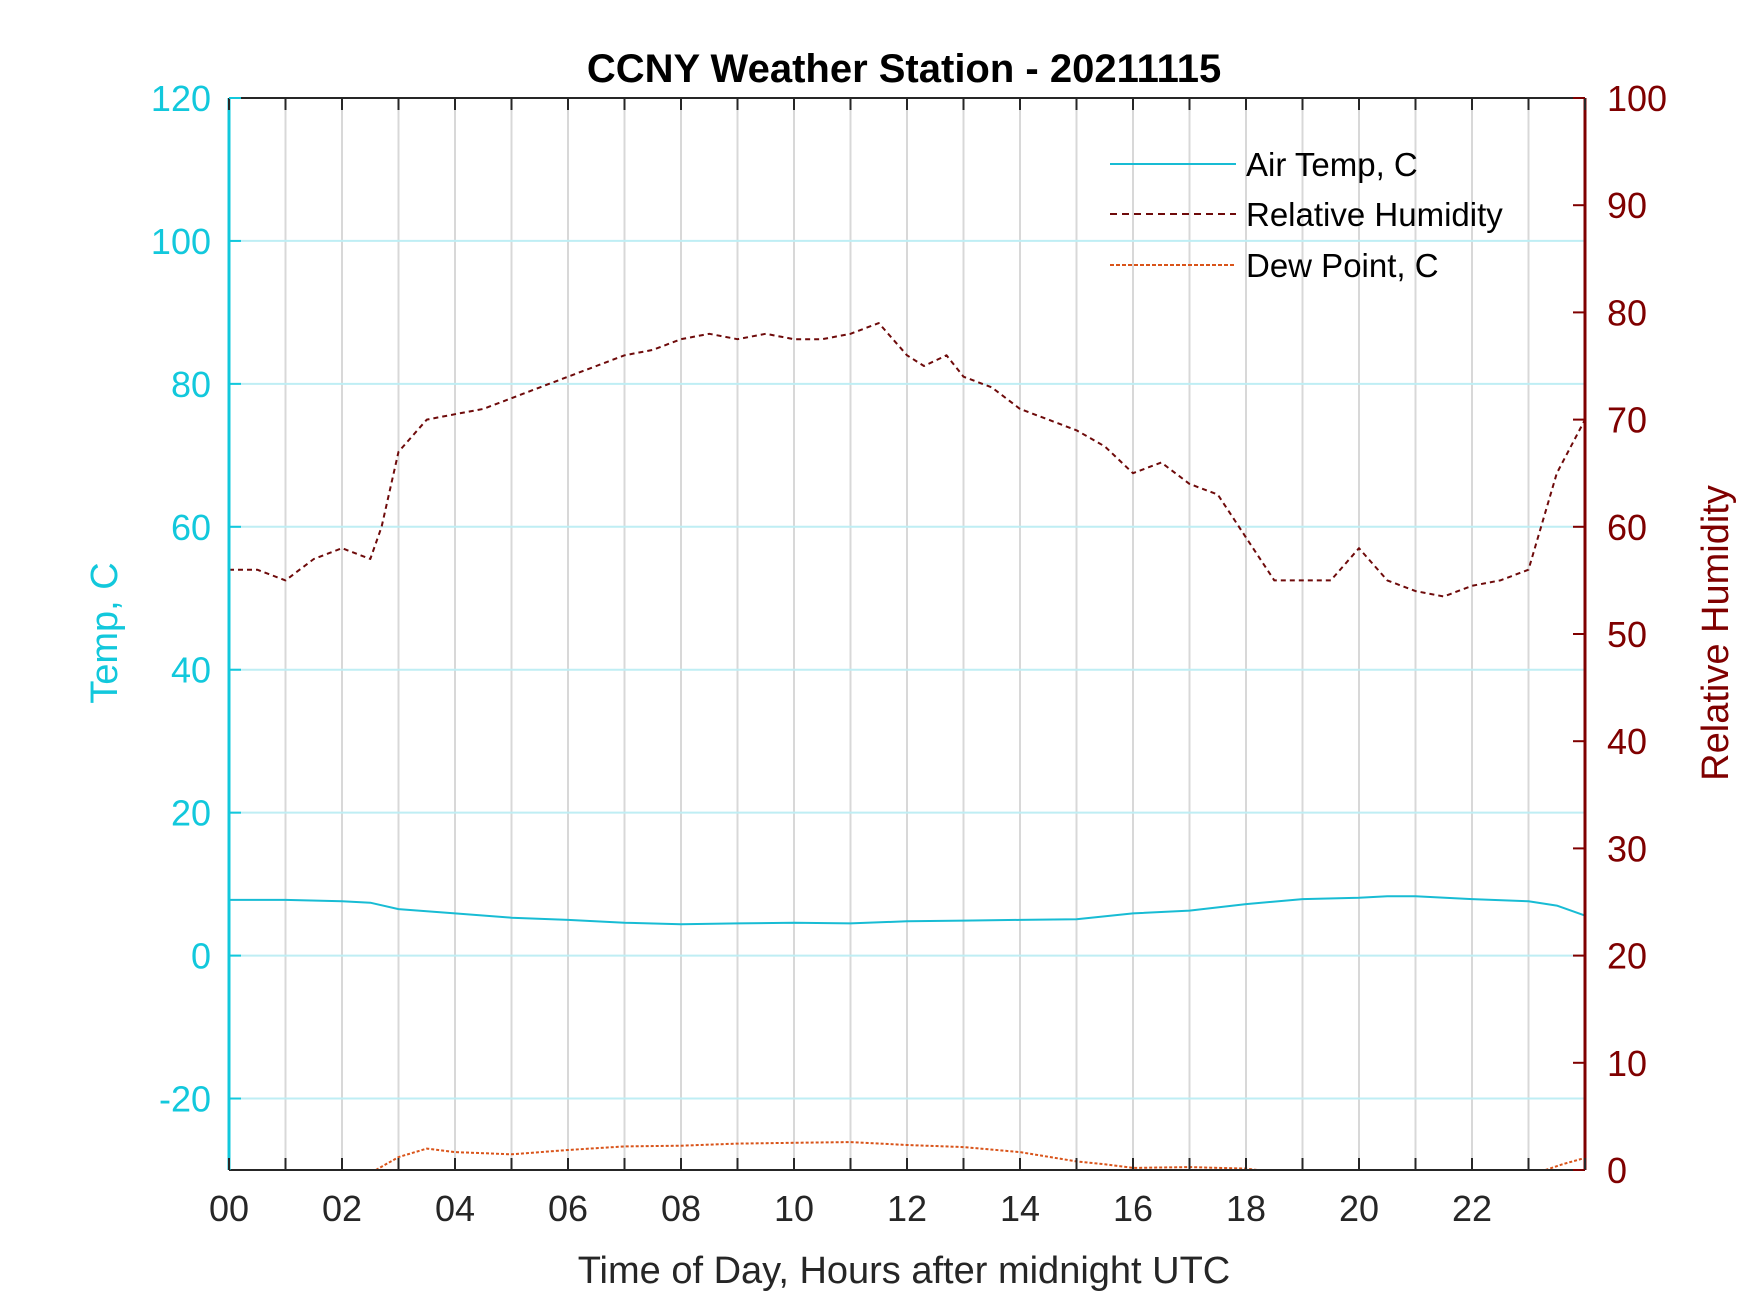 Image resolution: width=1750 pixels, height=1313 pixels. Describe the element at coordinates (904, 69) in the screenshot. I see `chart-title: CCNY Weather Station - 20211115` at that location.